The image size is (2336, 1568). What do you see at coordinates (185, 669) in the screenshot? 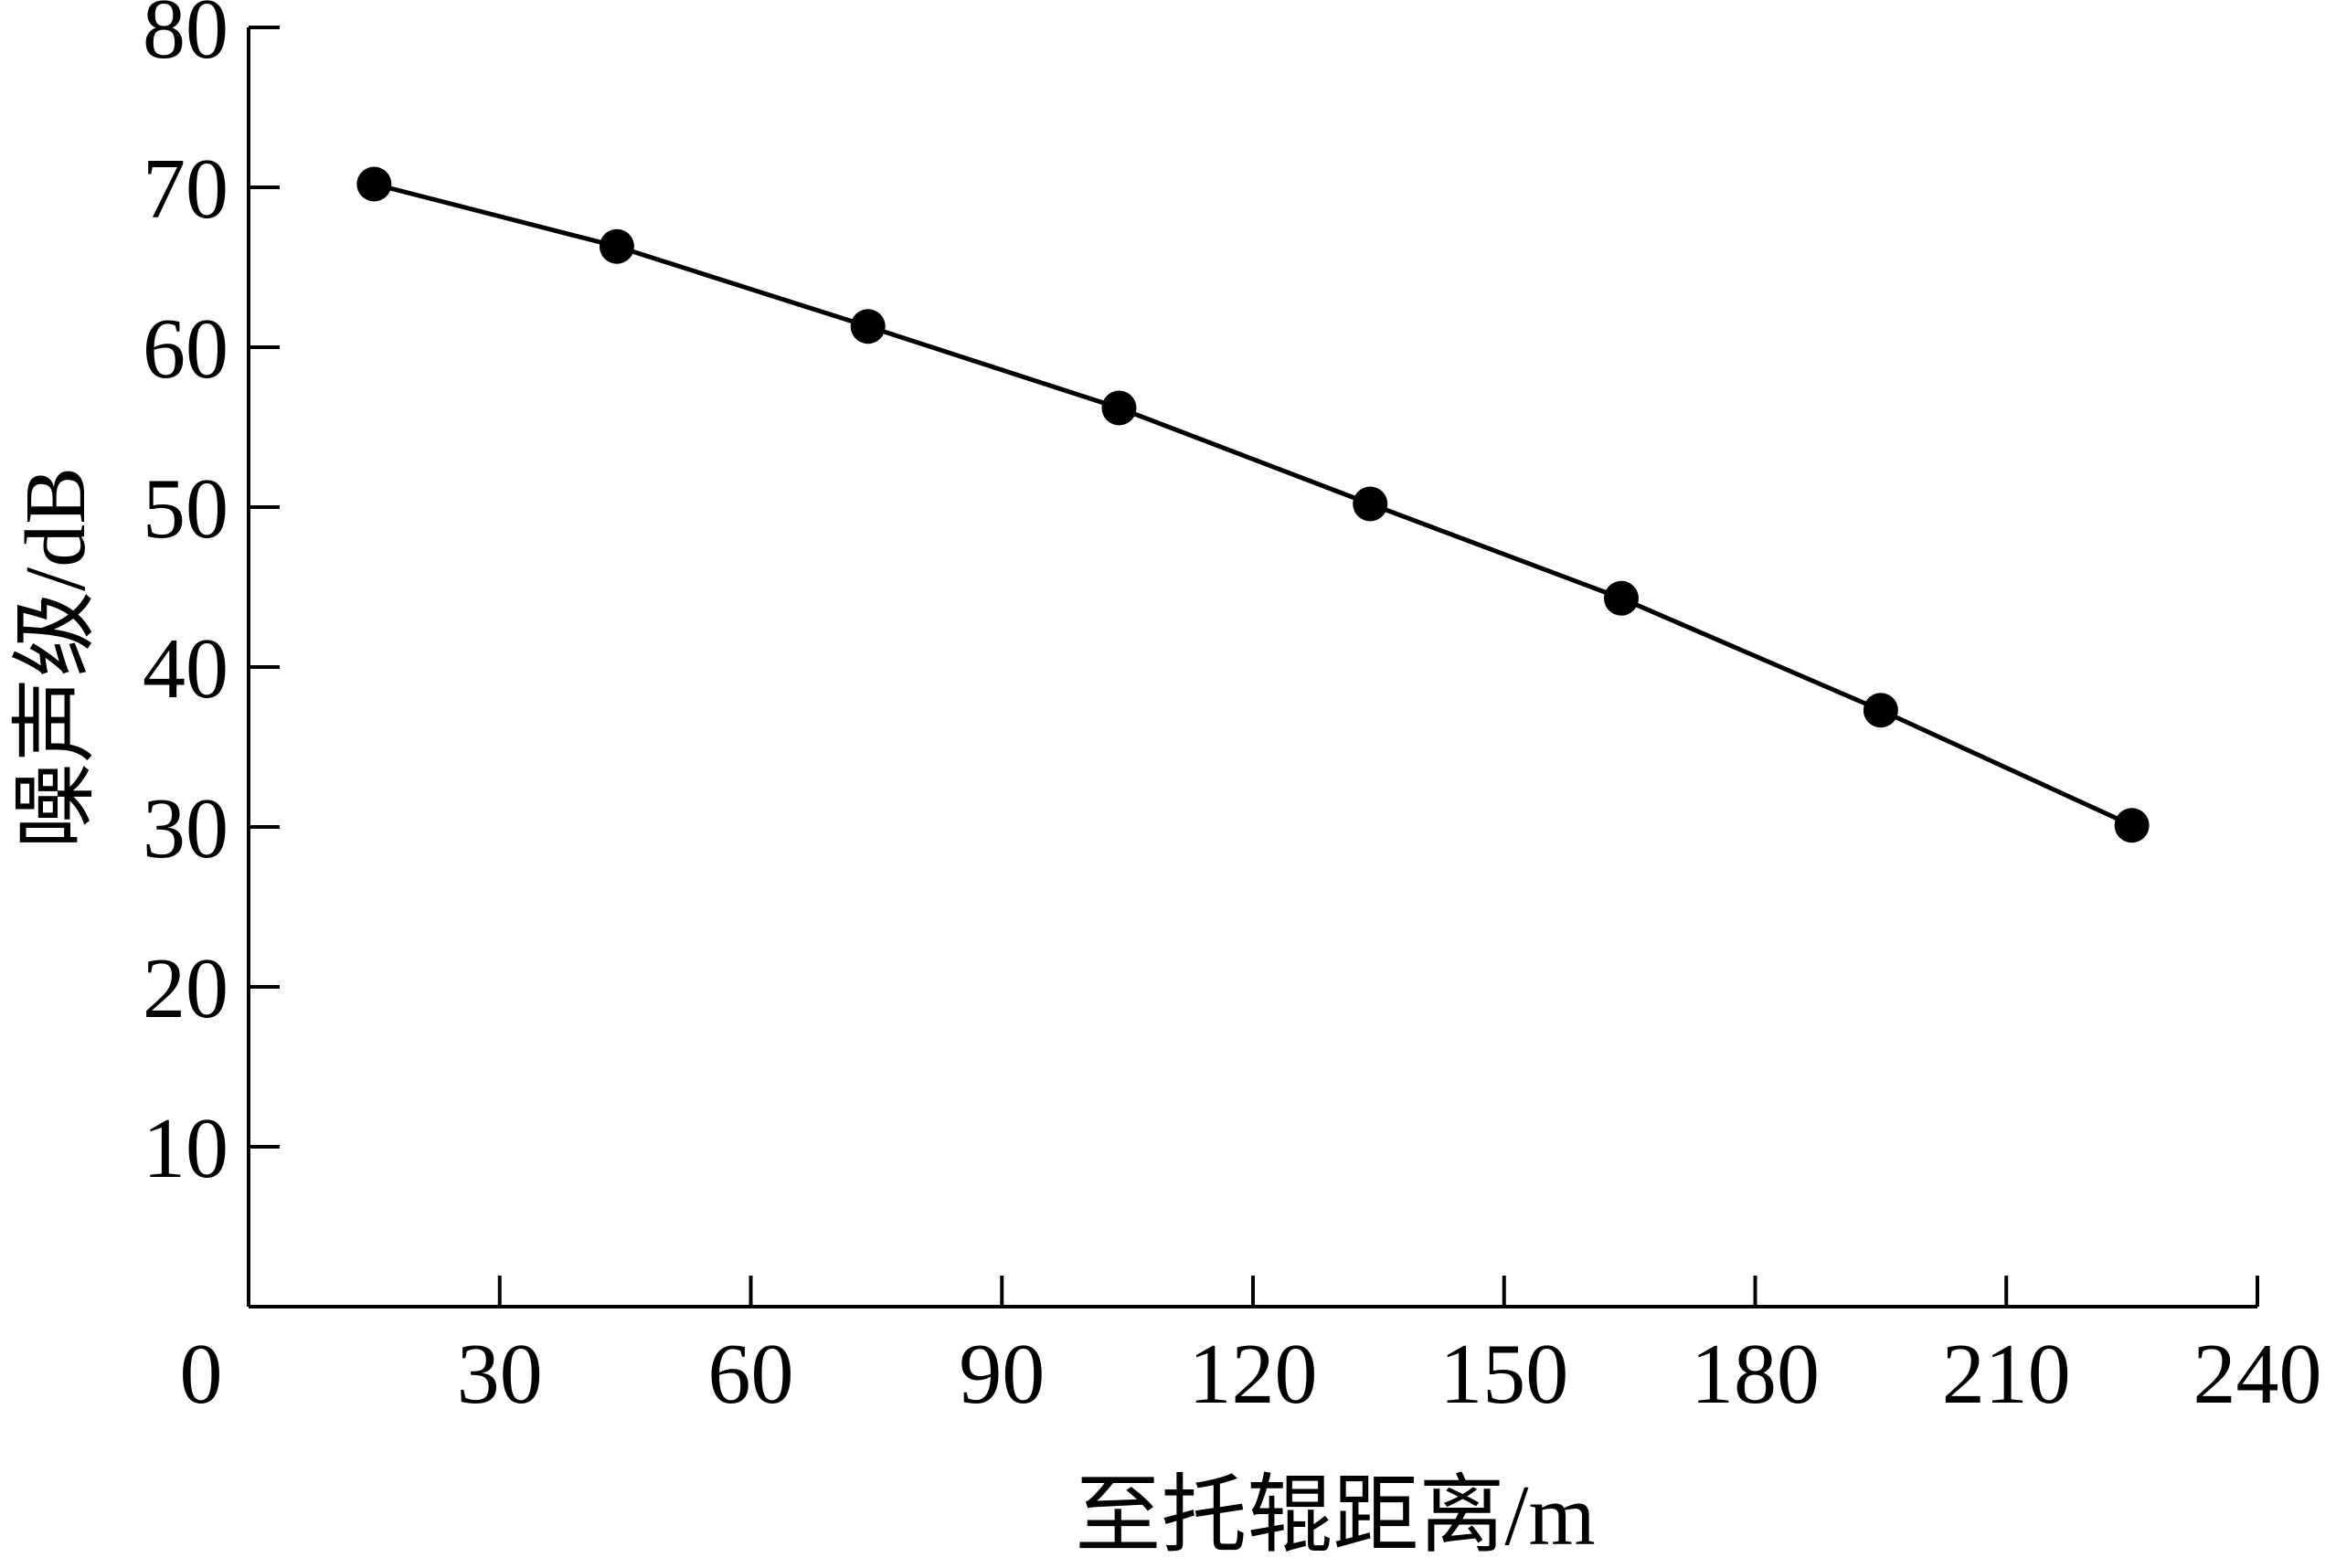
I see `y-tick-label: 40` at bounding box center [185, 669].